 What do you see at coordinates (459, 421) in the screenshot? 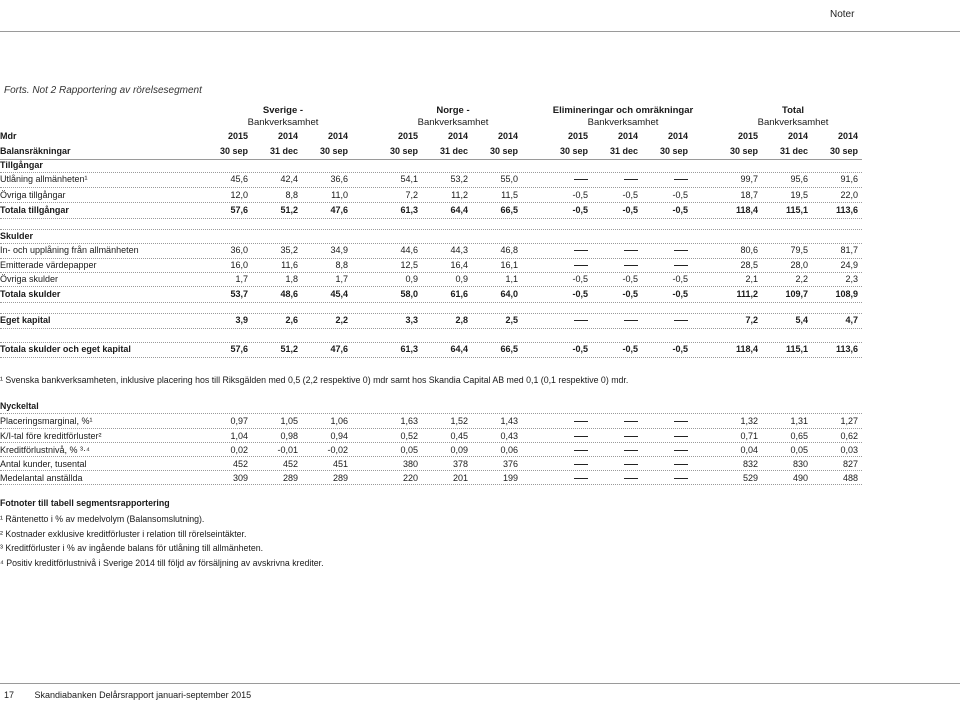
I see `table-cell: 1,52` at bounding box center [459, 421].